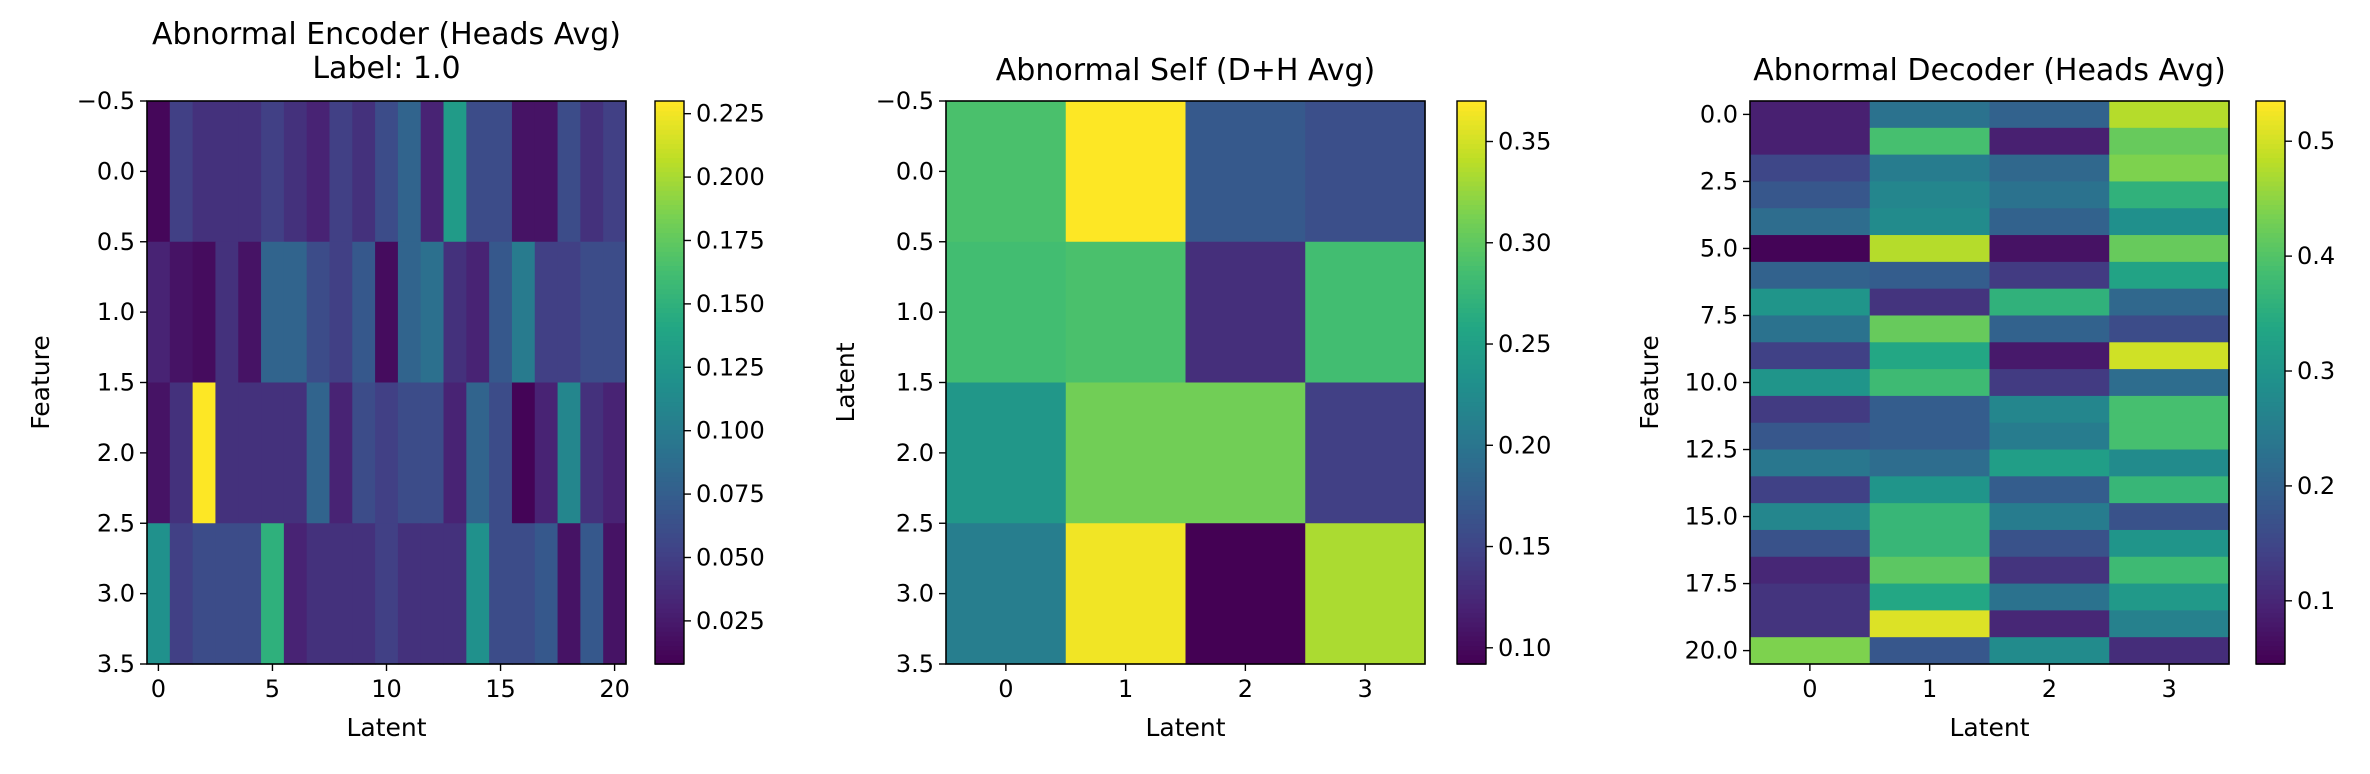  What do you see at coordinates (116, 383) in the screenshot?
I see `chart0-y-tick-label: 1.5` at bounding box center [116, 383].